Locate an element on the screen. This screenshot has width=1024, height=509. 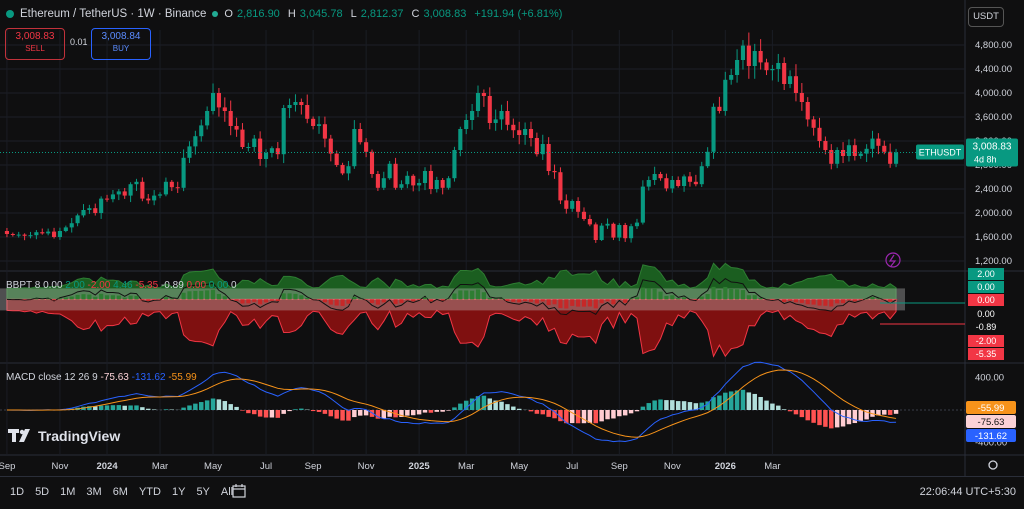
bbpt-value-7: 0.00 is located at coordinates (217, 285).